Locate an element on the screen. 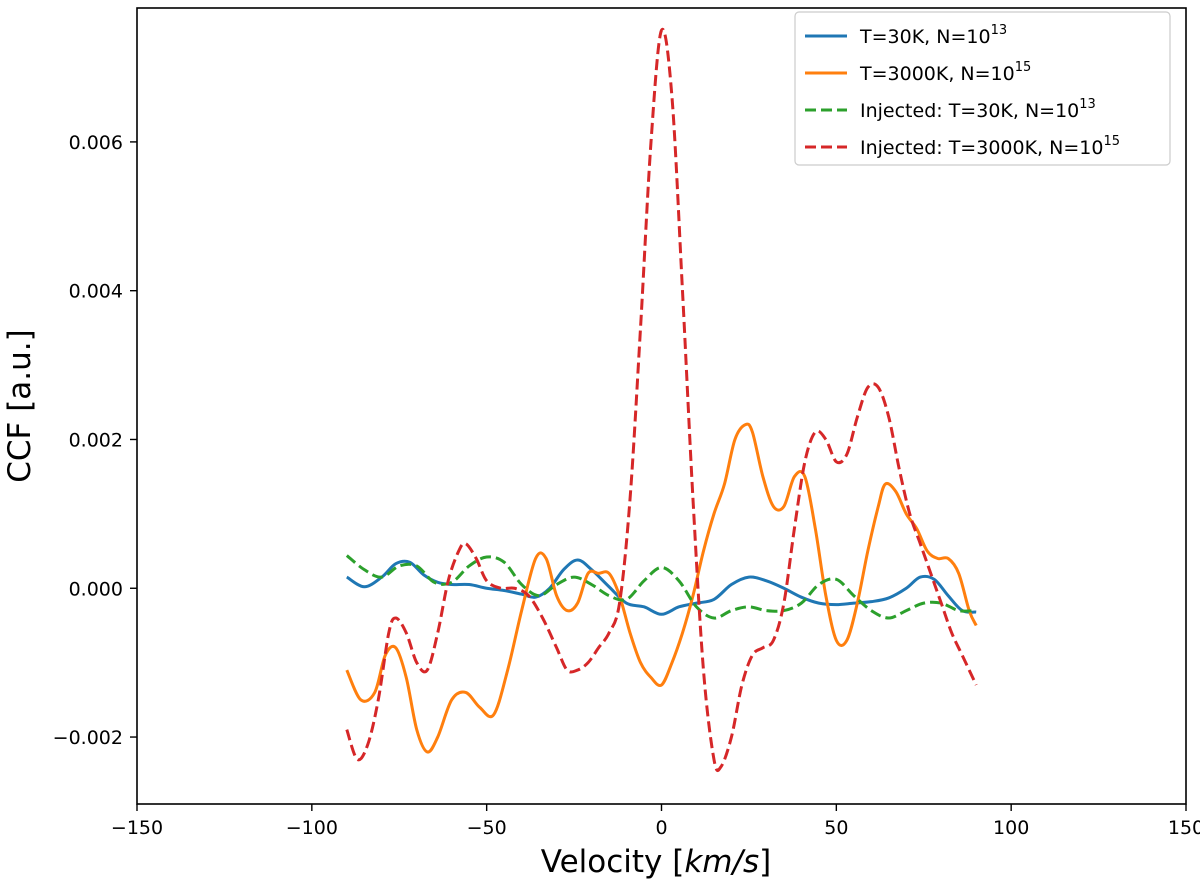  x-tick-label: −150 is located at coordinates (137, 828).